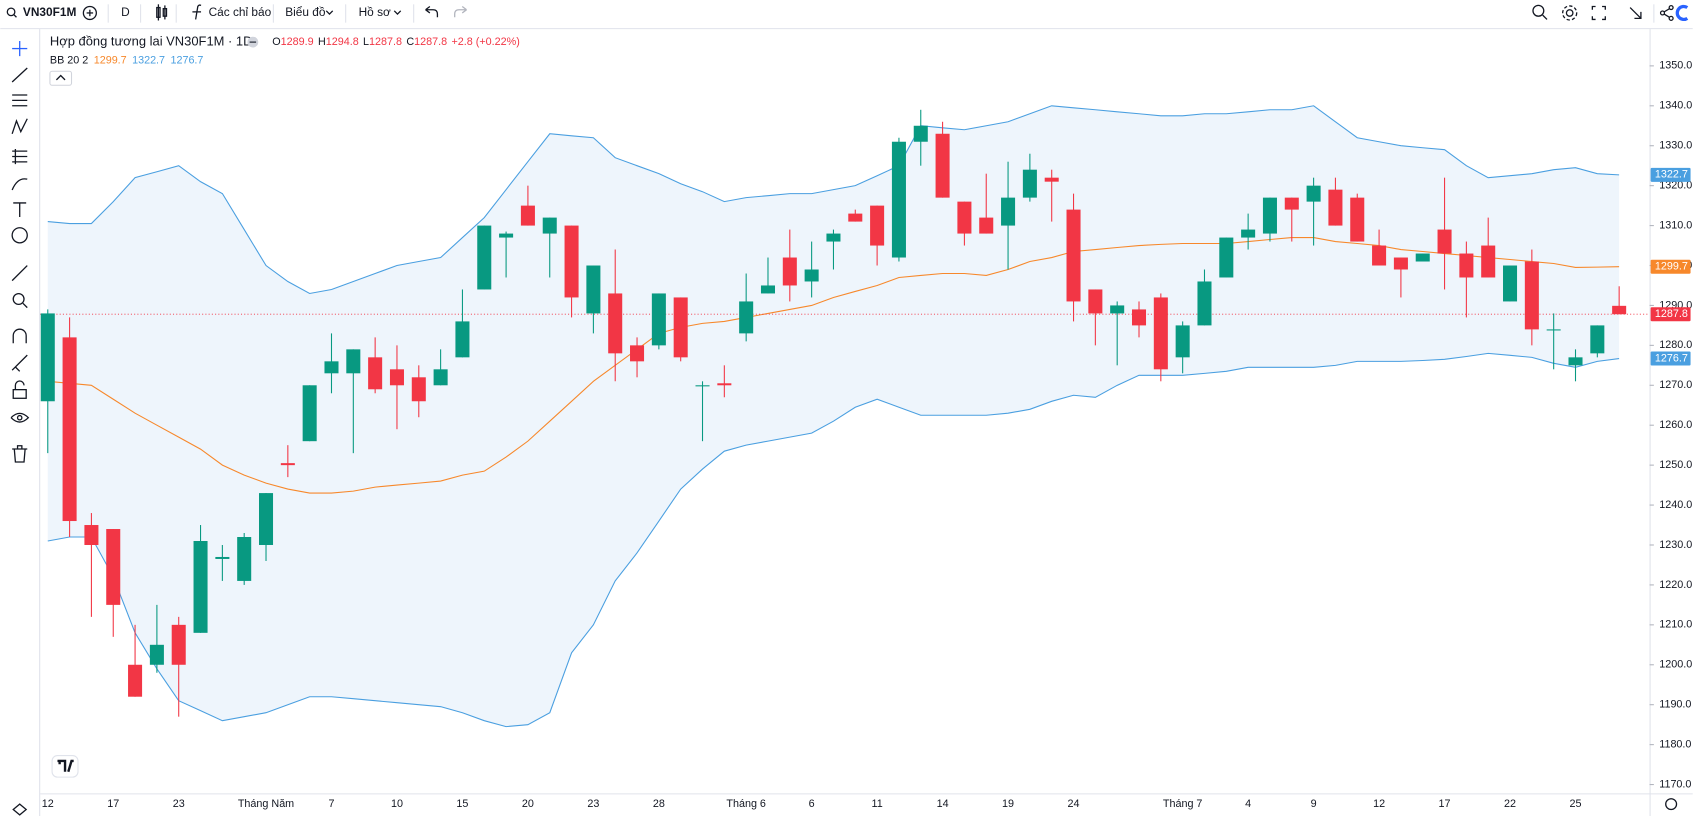 The width and height of the screenshot is (1693, 816). What do you see at coordinates (1540, 12) in the screenshot?
I see `zoom-icon` at bounding box center [1540, 12].